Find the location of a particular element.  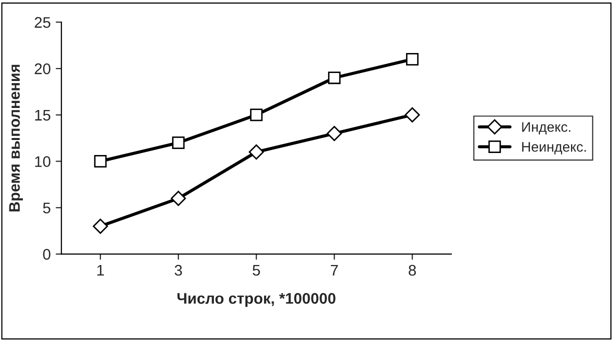

y-tick-label: 0 is located at coordinates (46, 254).